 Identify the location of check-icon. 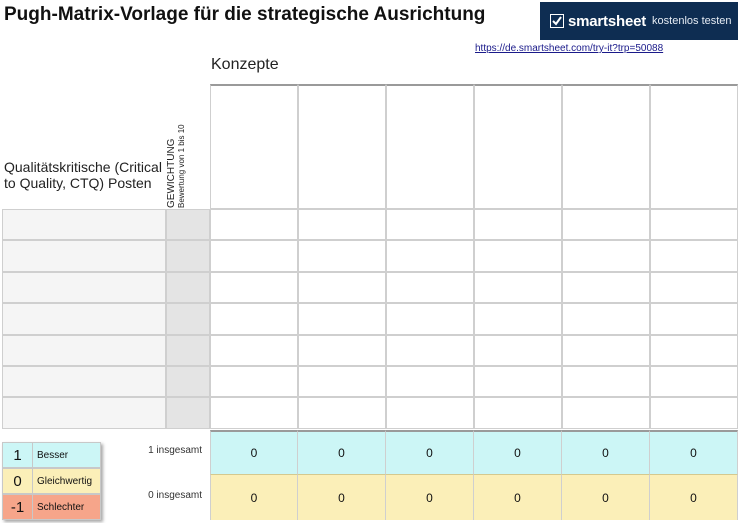
(557, 21).